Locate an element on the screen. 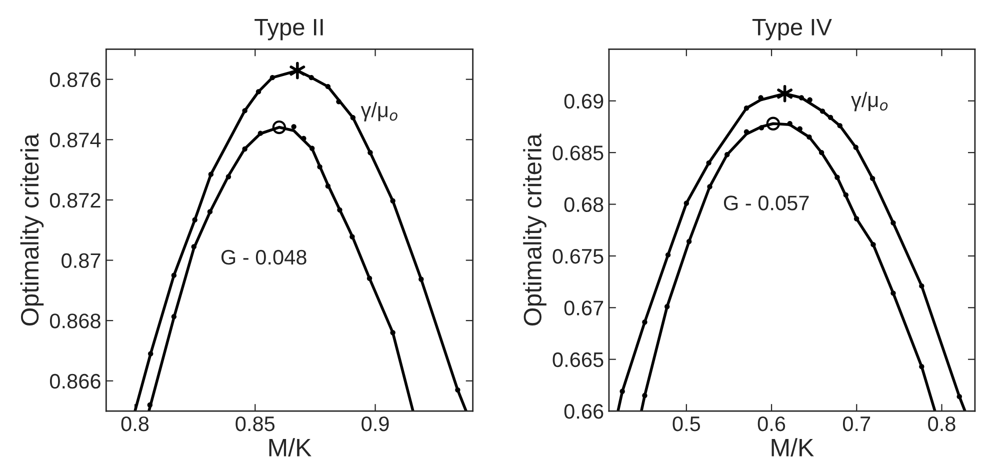 The height and width of the screenshot is (473, 983). y-tick-label: 0.665 is located at coordinates (578, 360).